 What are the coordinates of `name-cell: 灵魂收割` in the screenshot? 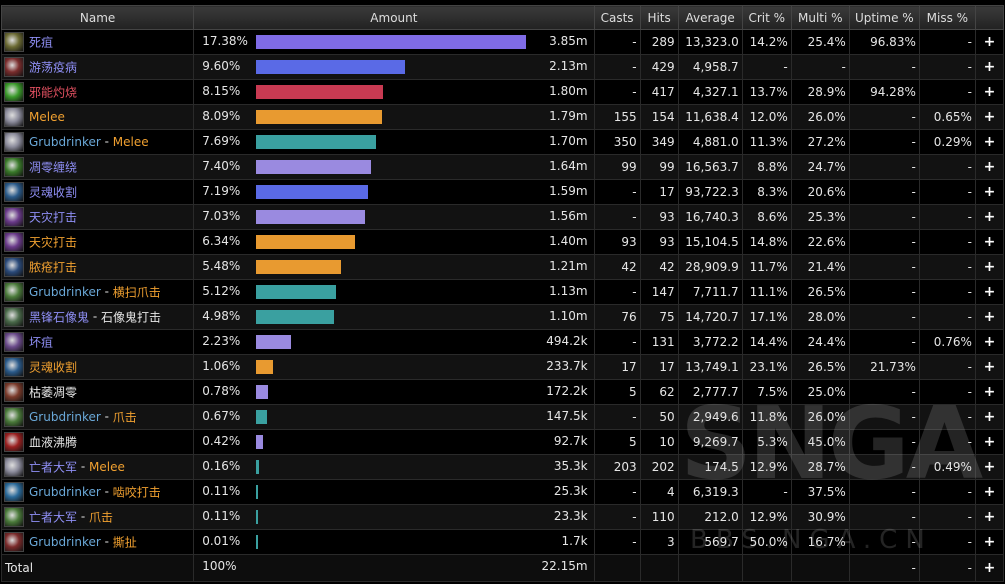 It's located at (97, 192).